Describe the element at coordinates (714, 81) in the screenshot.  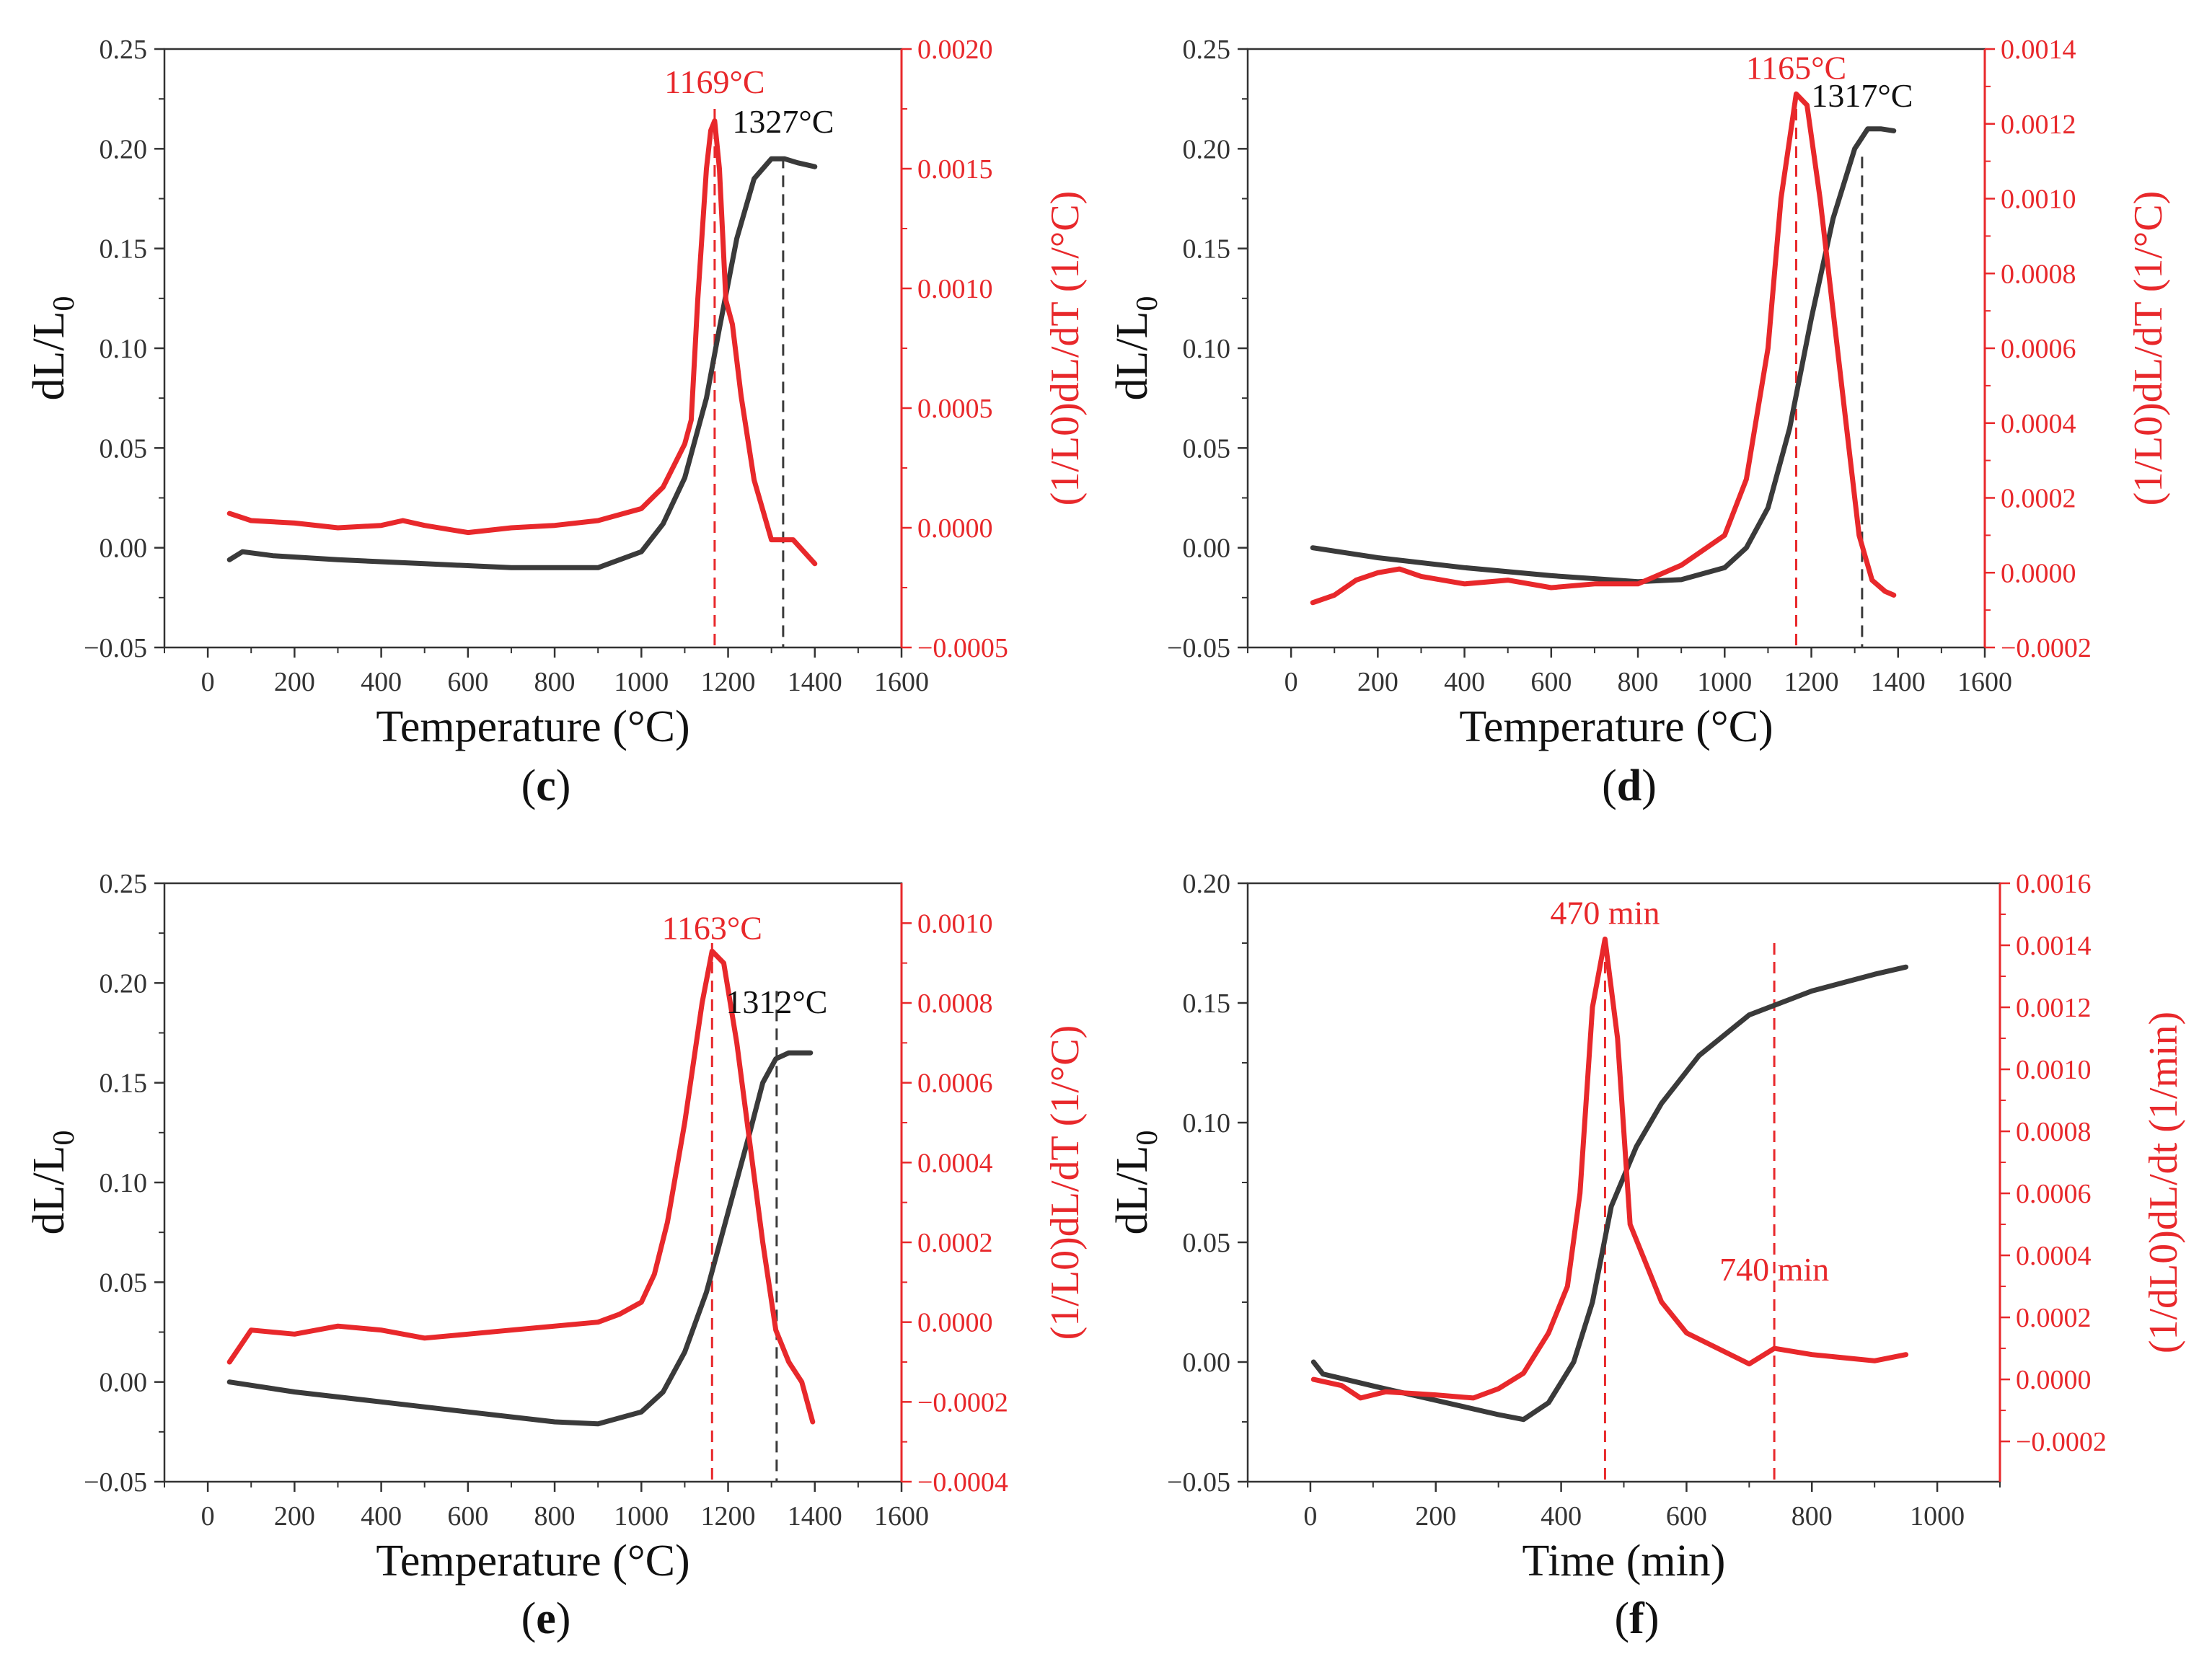
I see `peak-annotation: 1169°C` at that location.